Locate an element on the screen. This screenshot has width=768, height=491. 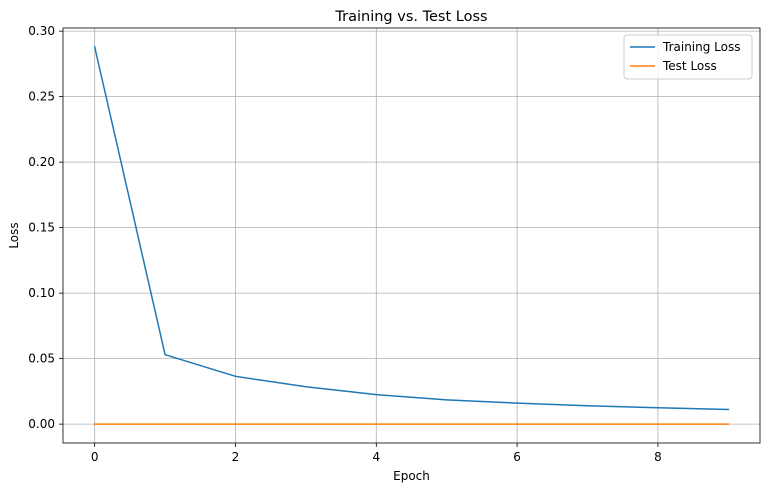
legend-label-test-loss: Test Loss is located at coordinates (689, 66).